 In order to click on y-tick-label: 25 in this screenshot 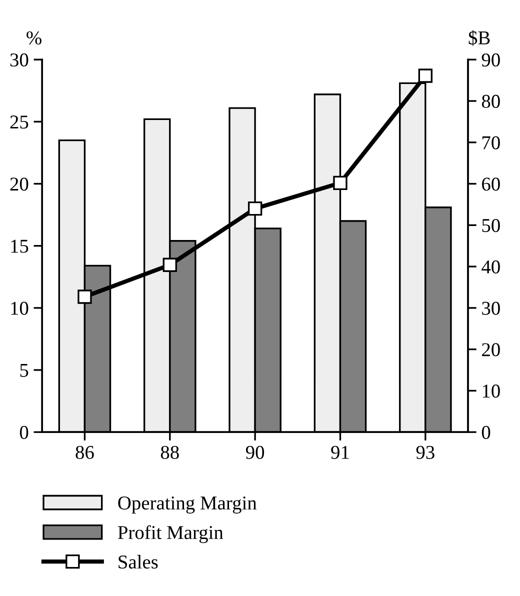, I will do `click(19, 122)`.